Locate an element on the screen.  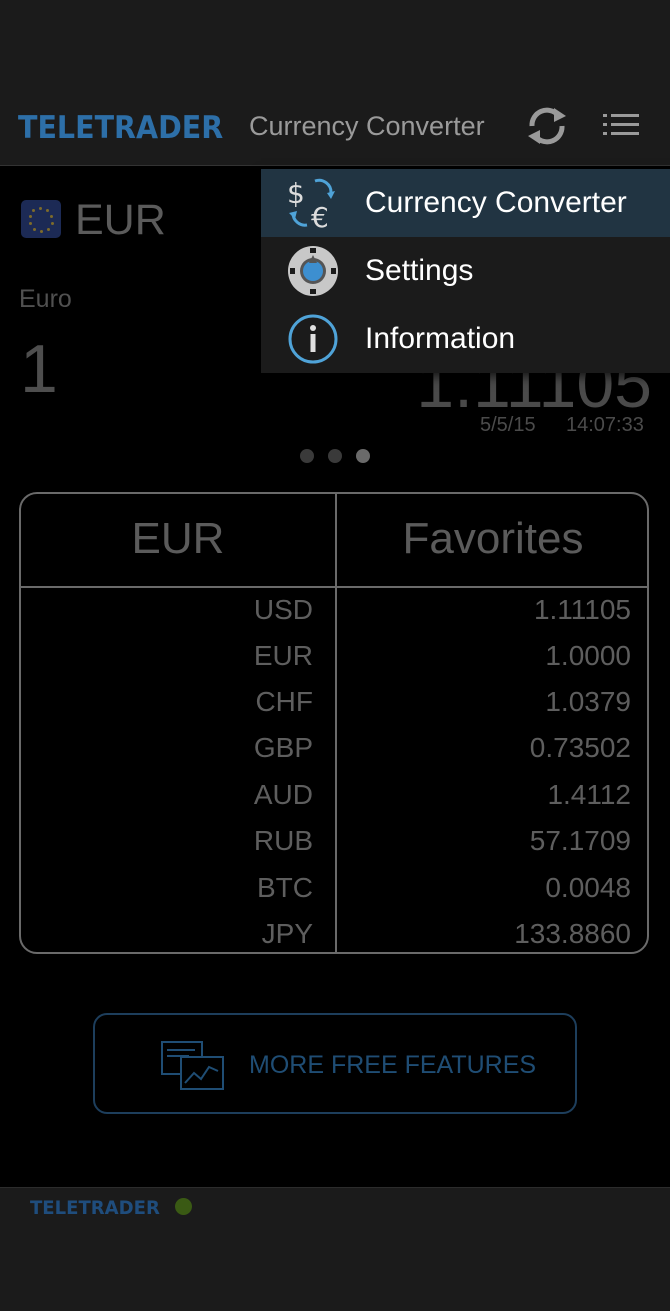
status-bar is located at coordinates (335, 42).